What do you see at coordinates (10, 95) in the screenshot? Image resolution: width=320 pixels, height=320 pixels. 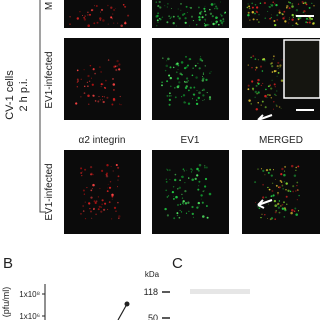 I see `group-label: CV-1 cells` at bounding box center [10, 95].